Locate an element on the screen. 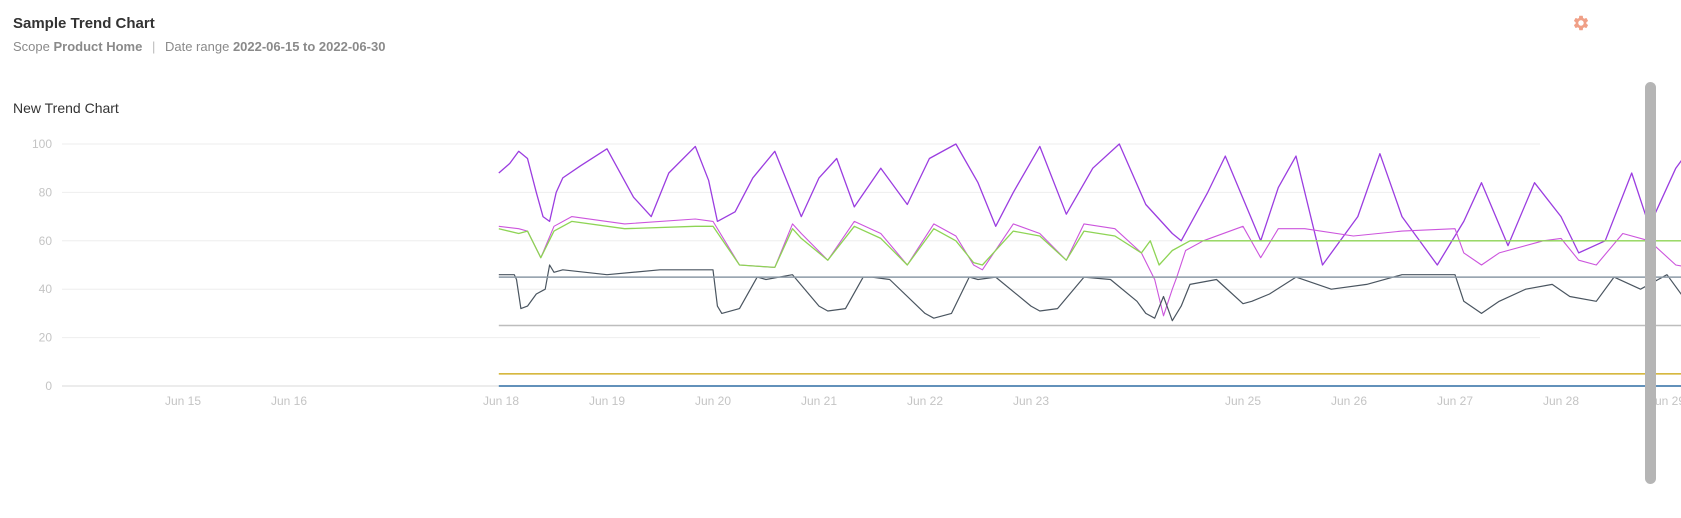 This screenshot has height=518, width=1681. y-tick-label: 80 is located at coordinates (46, 192).